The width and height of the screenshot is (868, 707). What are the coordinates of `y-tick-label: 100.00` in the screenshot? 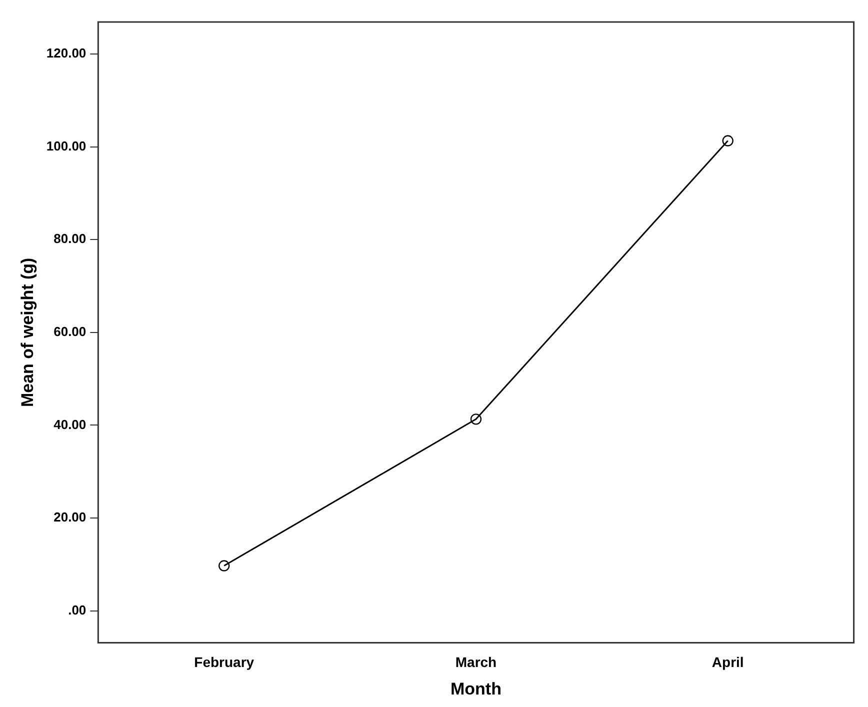 It's located at (66, 146).